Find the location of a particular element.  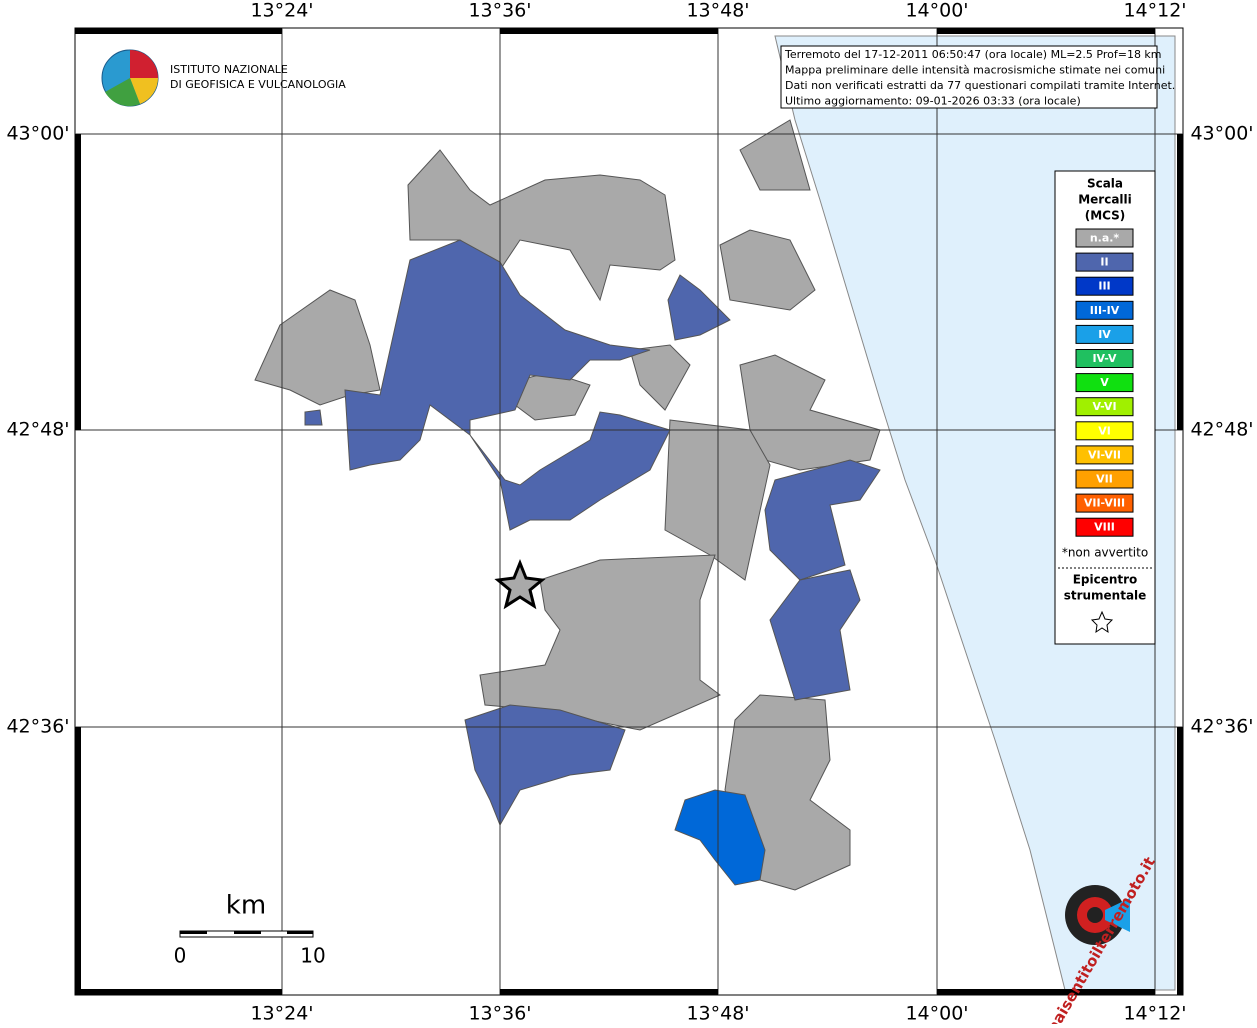

legend-title: Scala is located at coordinates (1105, 184).